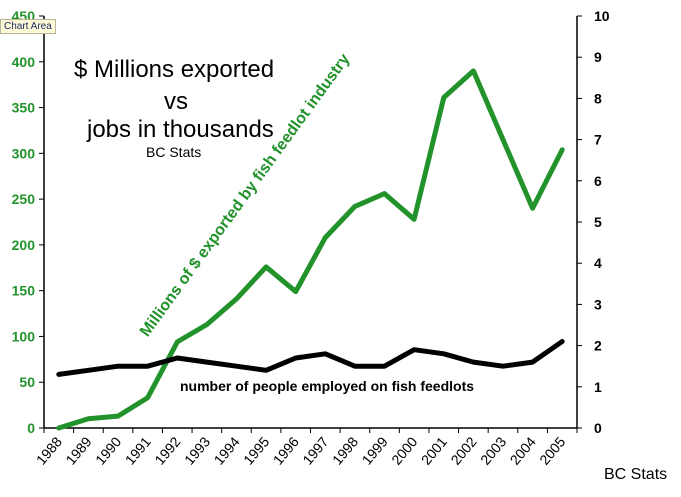  Describe the element at coordinates (493, 450) in the screenshot. I see `x-tick-label: 2003` at that location.